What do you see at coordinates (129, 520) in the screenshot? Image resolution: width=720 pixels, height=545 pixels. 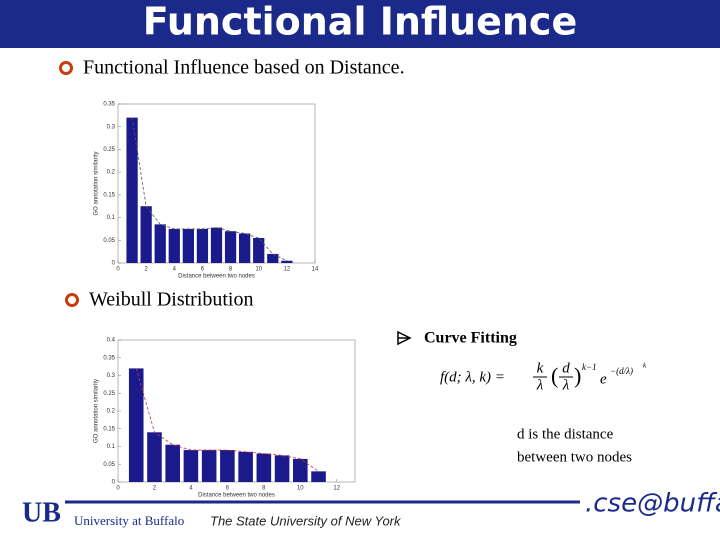 I see `footer-university: University at Buffalo` at bounding box center [129, 520].